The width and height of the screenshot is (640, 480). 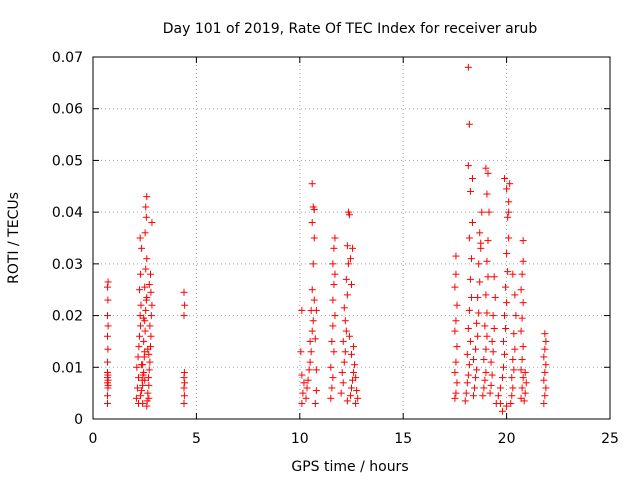 I want to click on y-tick-labels: 0 0.01 0.02 0.03 0.04 0.05 0.06 0.07, so click(x=67, y=239).